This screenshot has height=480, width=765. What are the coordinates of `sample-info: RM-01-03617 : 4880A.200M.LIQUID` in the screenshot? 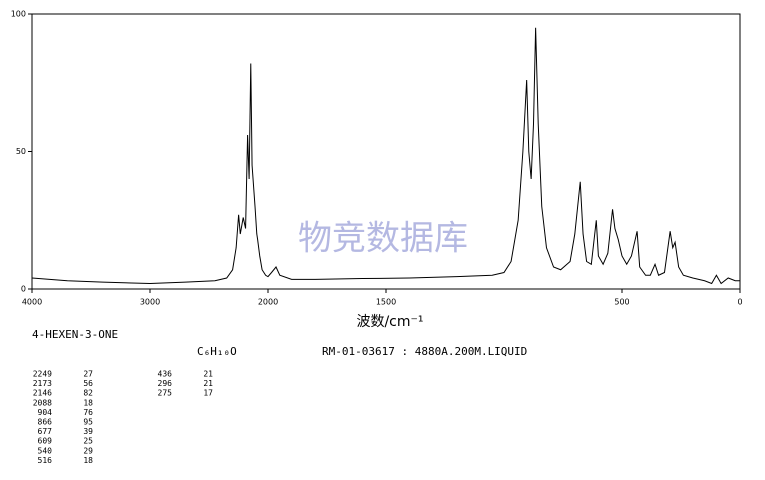 It's located at (424, 351).